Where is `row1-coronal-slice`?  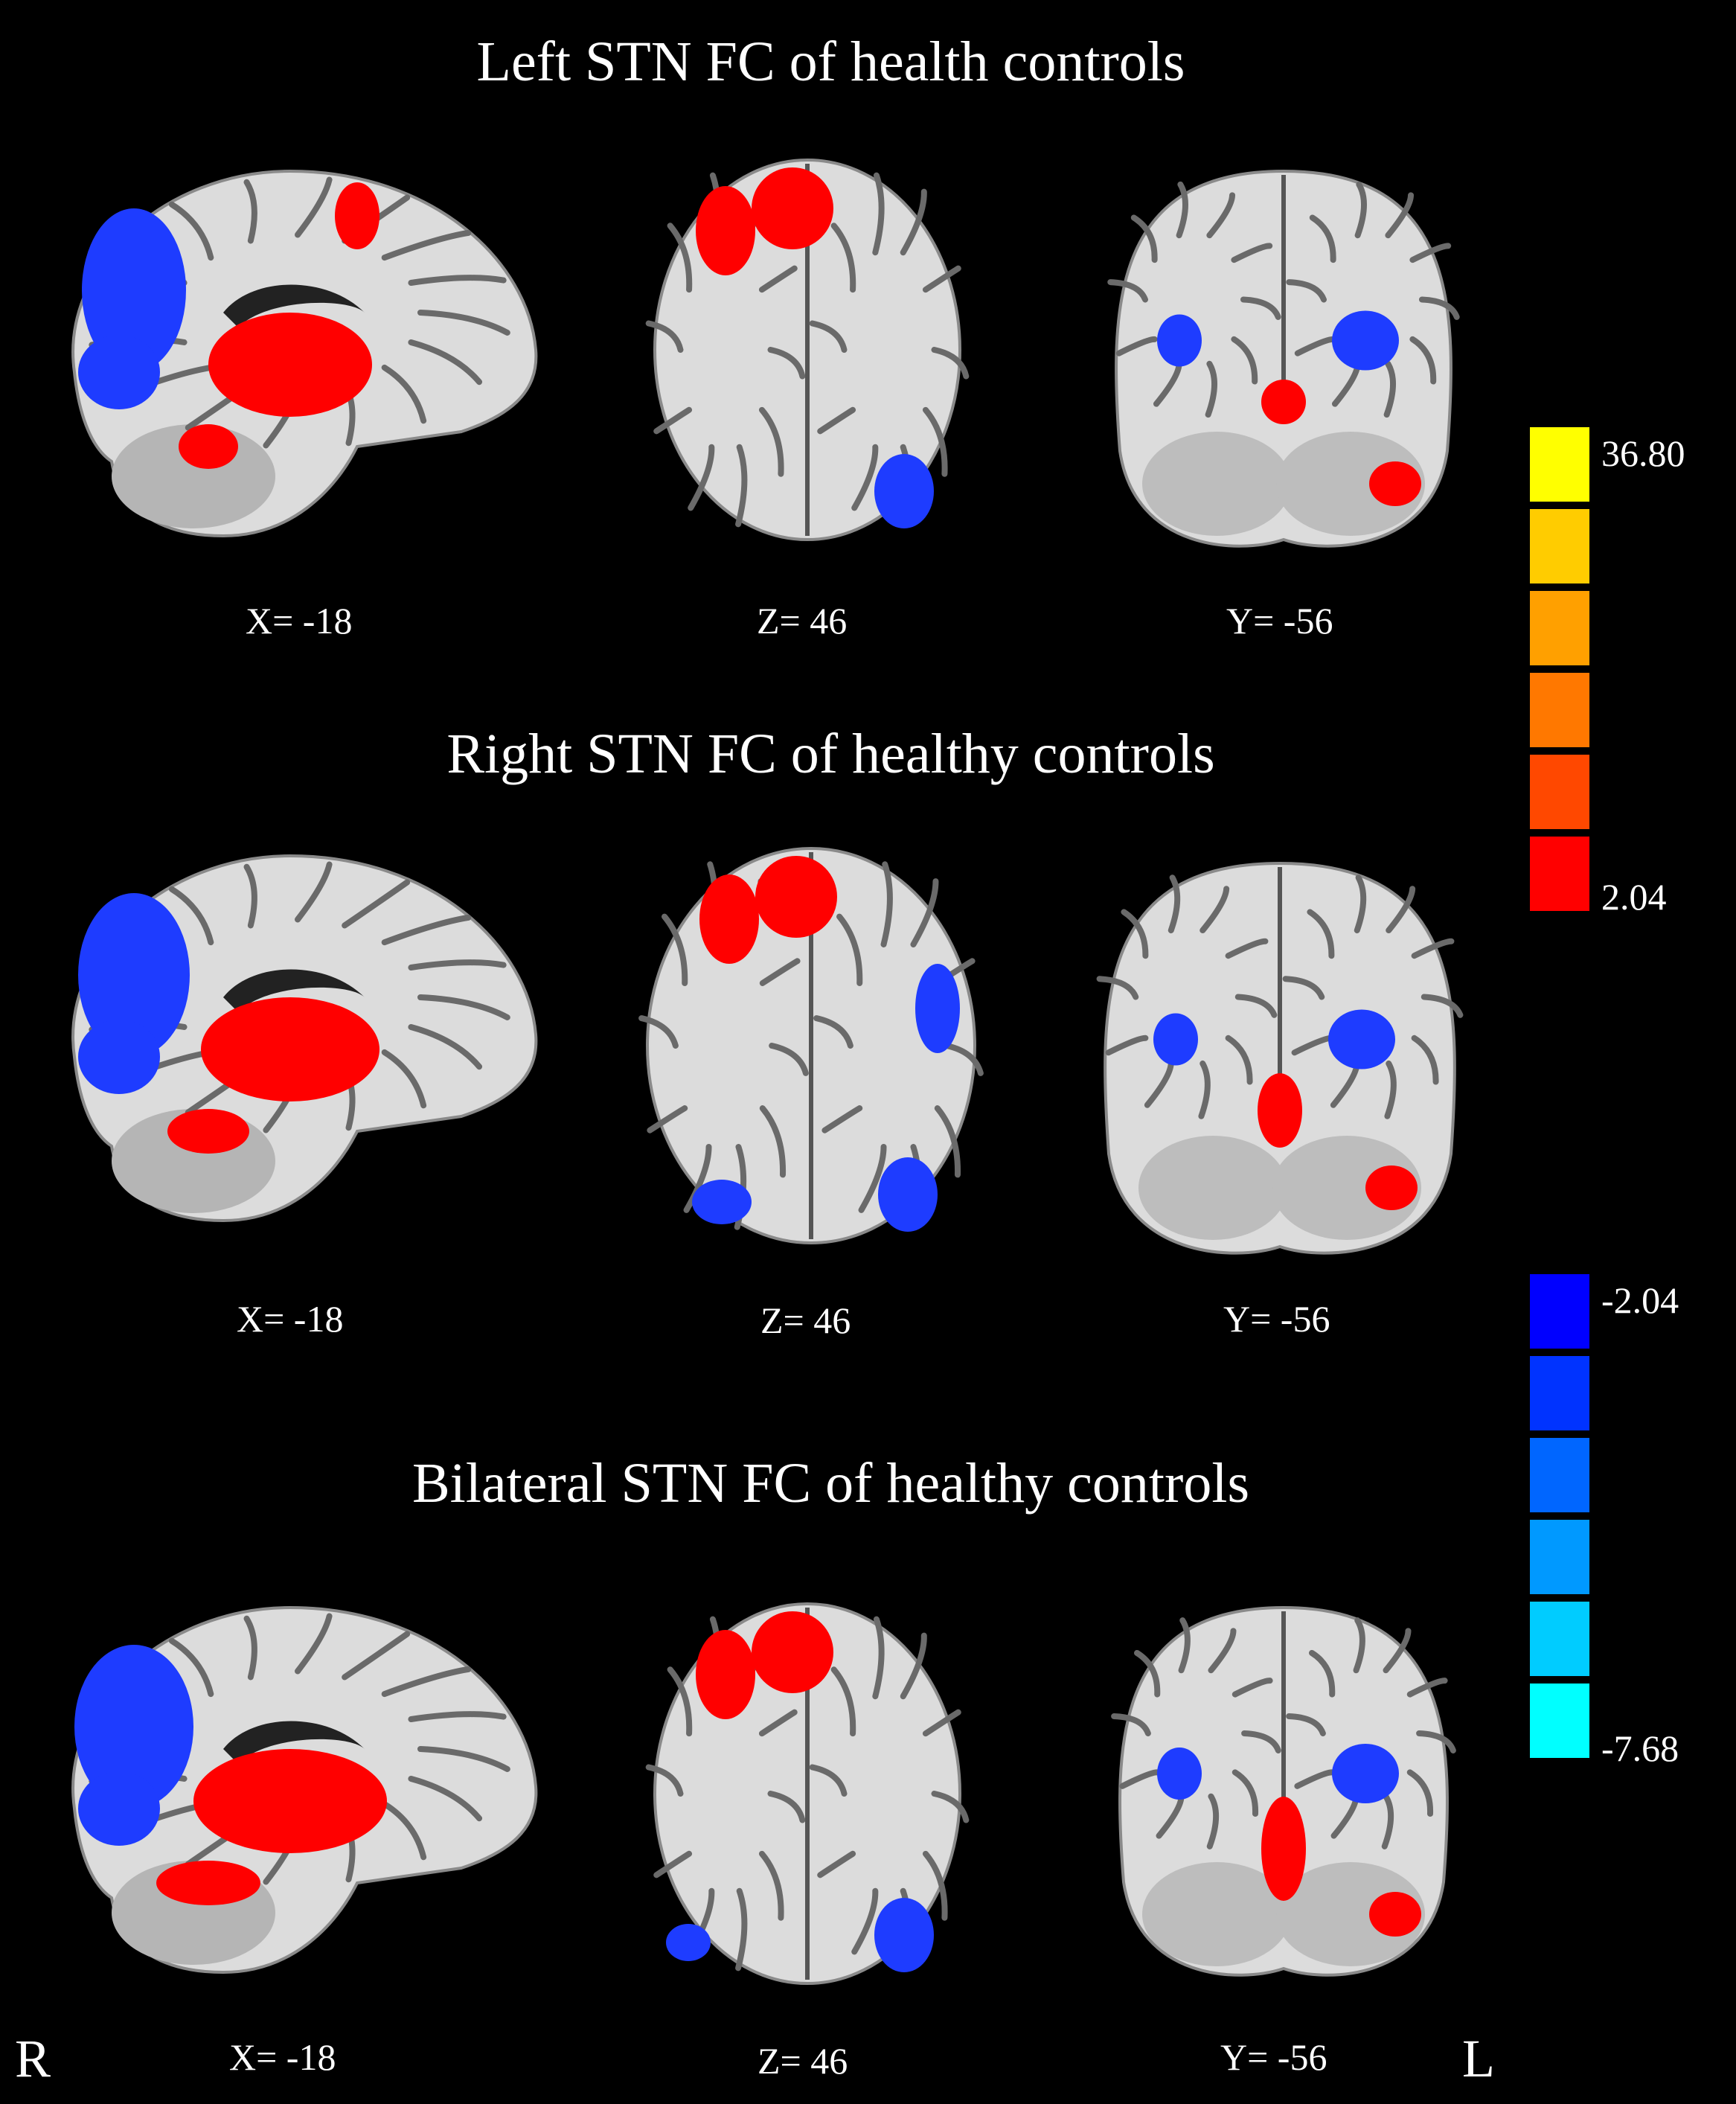 row1-coronal-slice is located at coordinates (1283, 358).